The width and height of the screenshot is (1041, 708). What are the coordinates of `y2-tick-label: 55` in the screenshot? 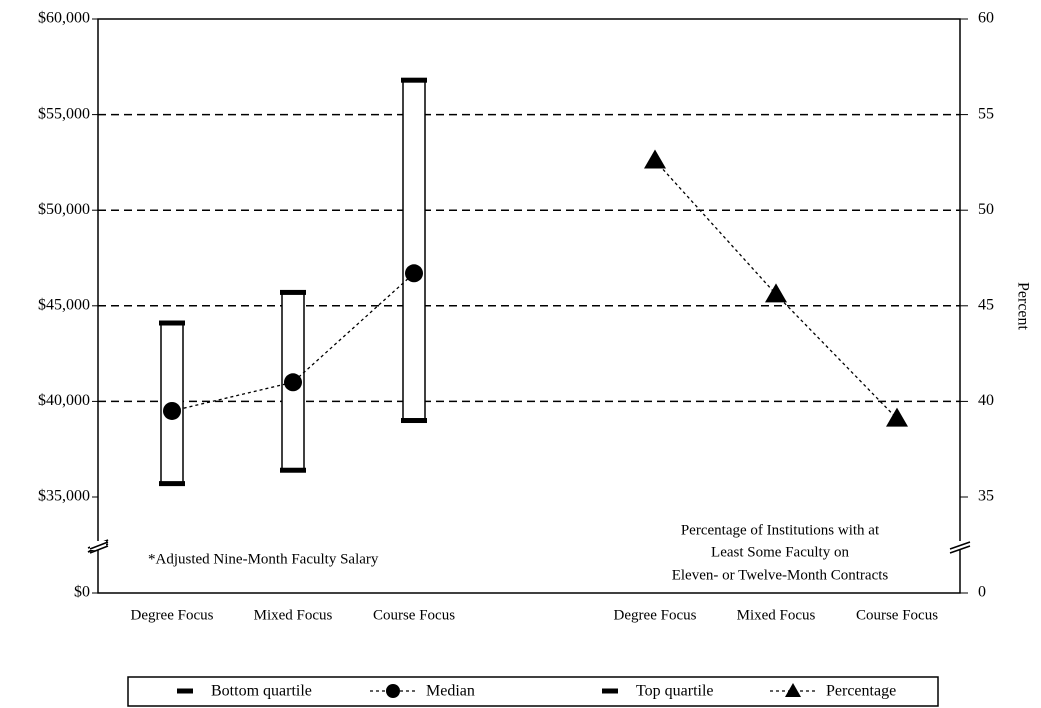 It's located at (986, 113).